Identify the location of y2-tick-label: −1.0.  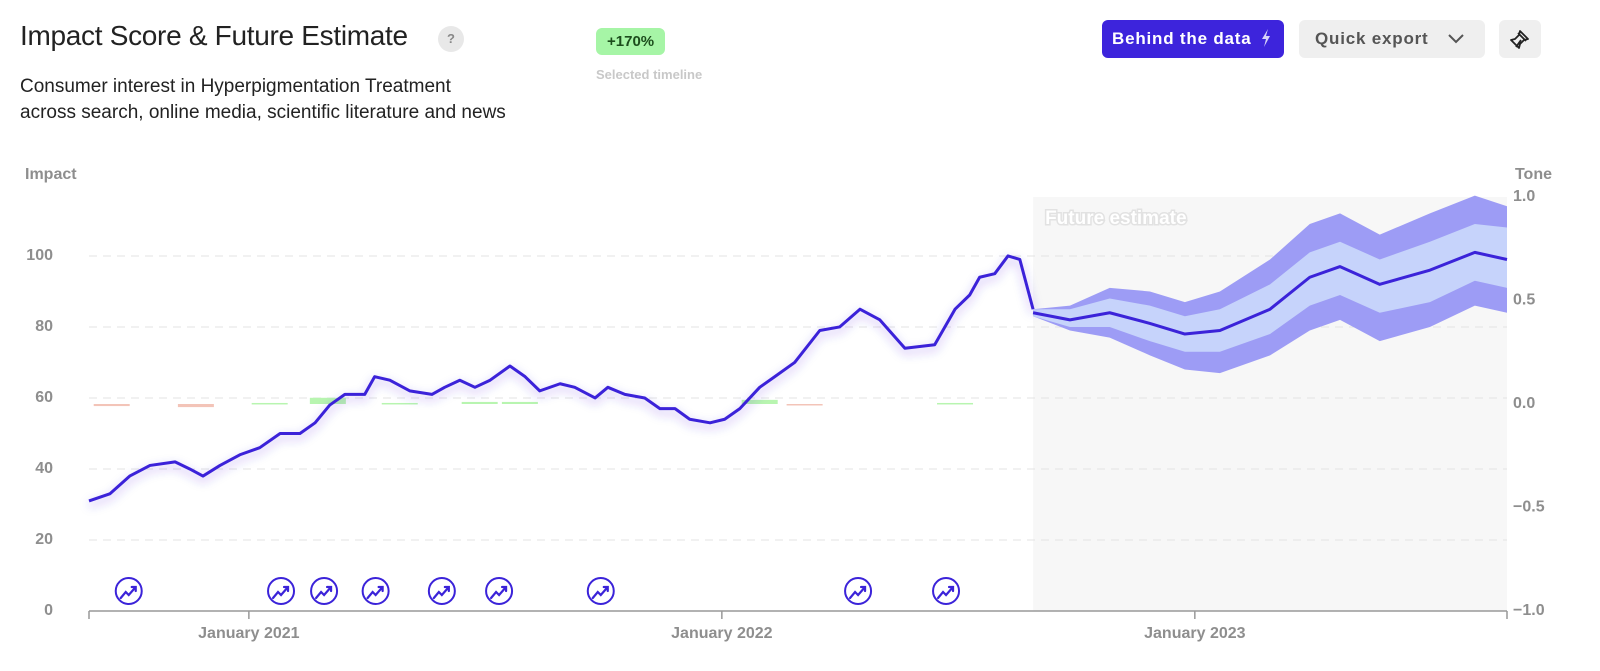
(1529, 610).